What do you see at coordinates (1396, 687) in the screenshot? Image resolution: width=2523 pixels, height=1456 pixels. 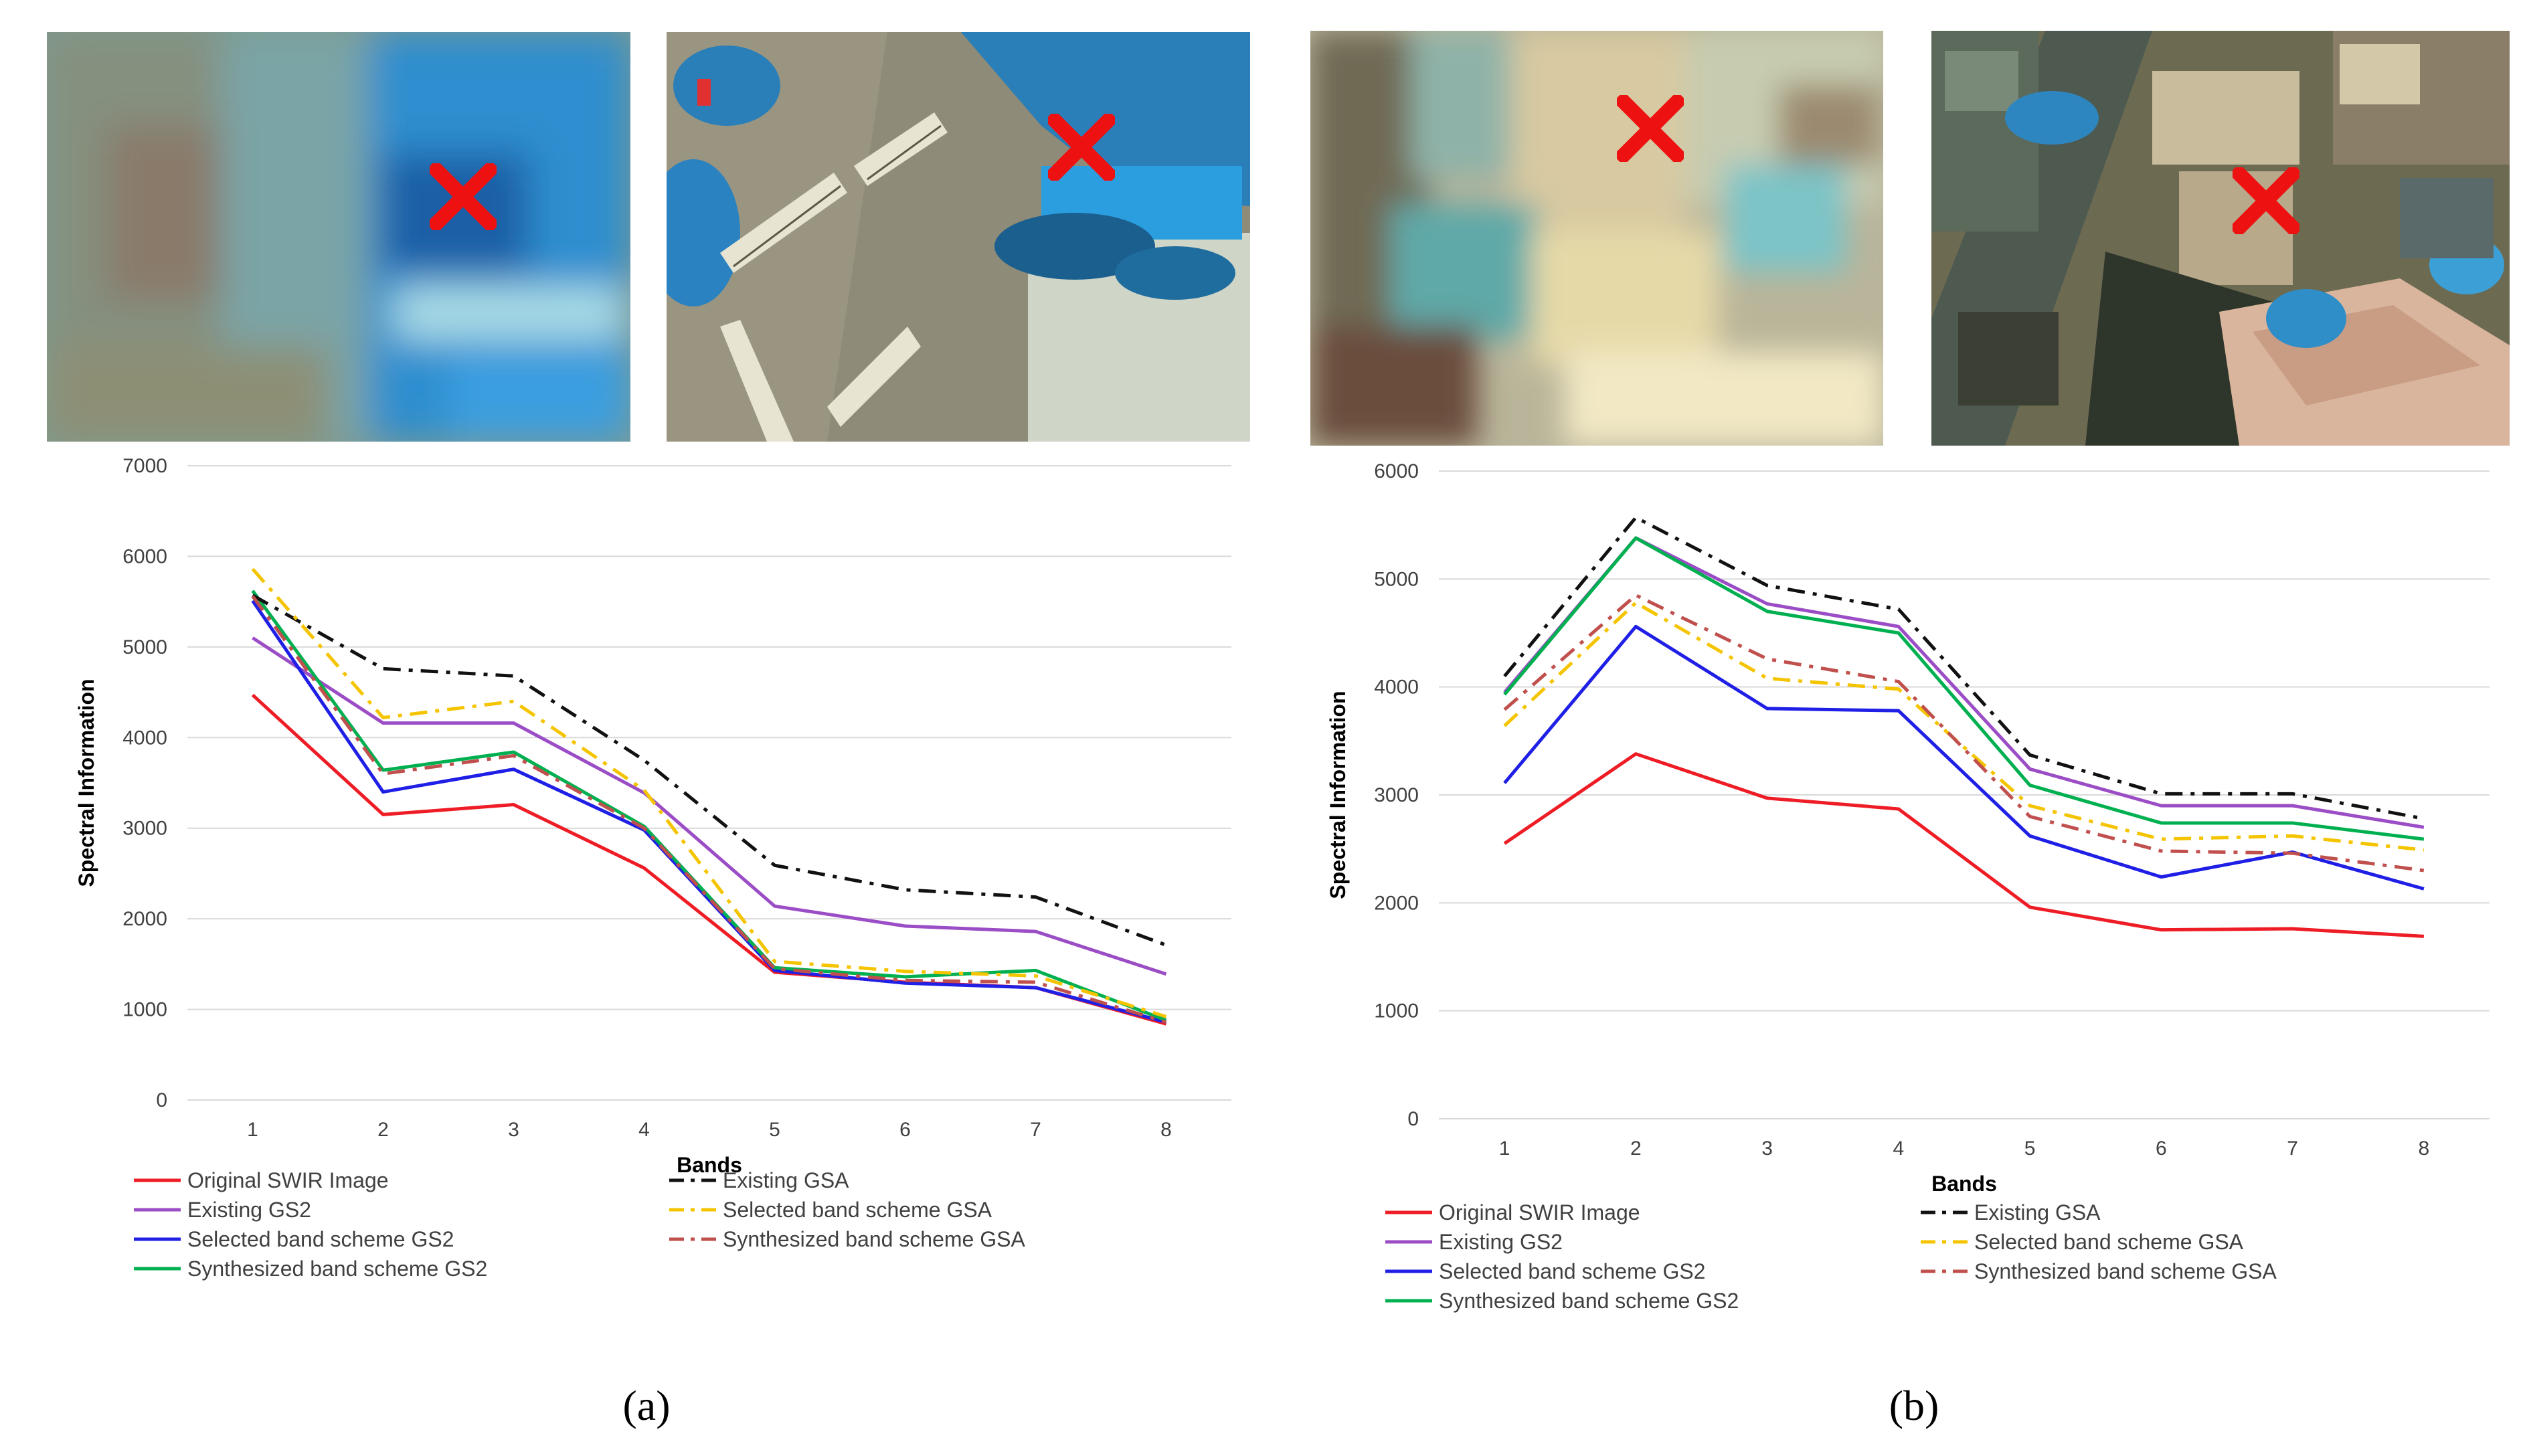 I see `chart-b-y-tick-label: 4000` at bounding box center [1396, 687].